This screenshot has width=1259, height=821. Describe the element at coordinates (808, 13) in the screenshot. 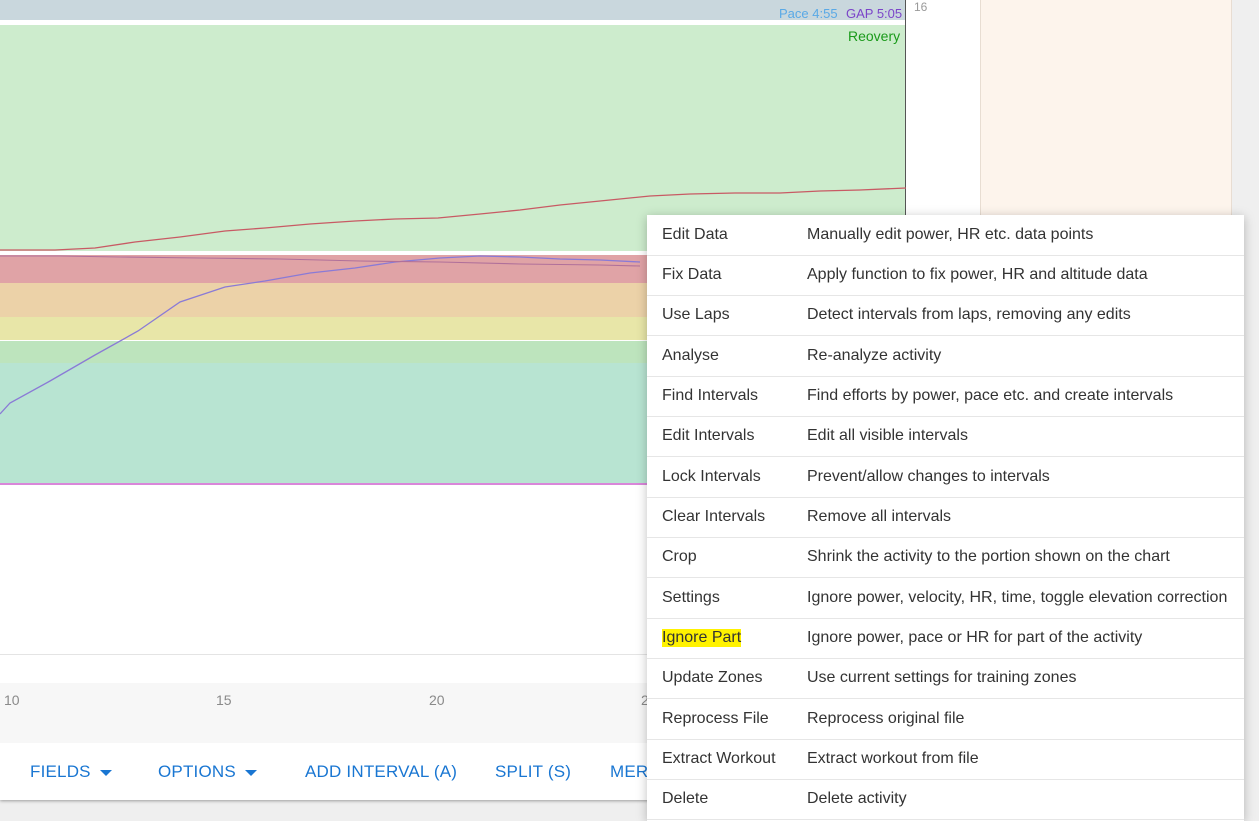

I see `pace-readout: Pace 4:55` at that location.